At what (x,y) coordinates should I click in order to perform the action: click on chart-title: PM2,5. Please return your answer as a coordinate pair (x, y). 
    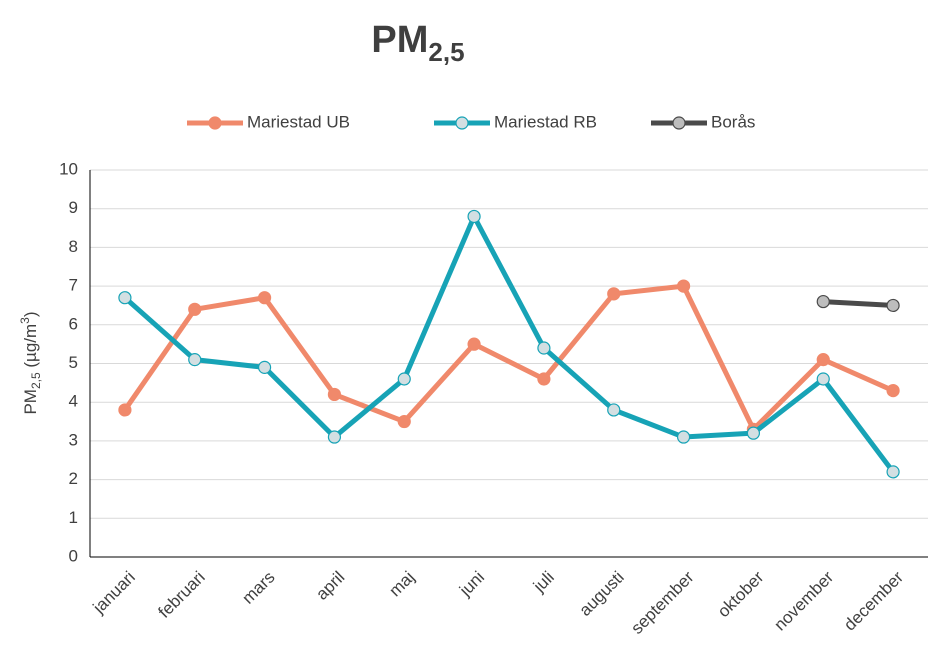
    Looking at the image, I should click on (417, 43).